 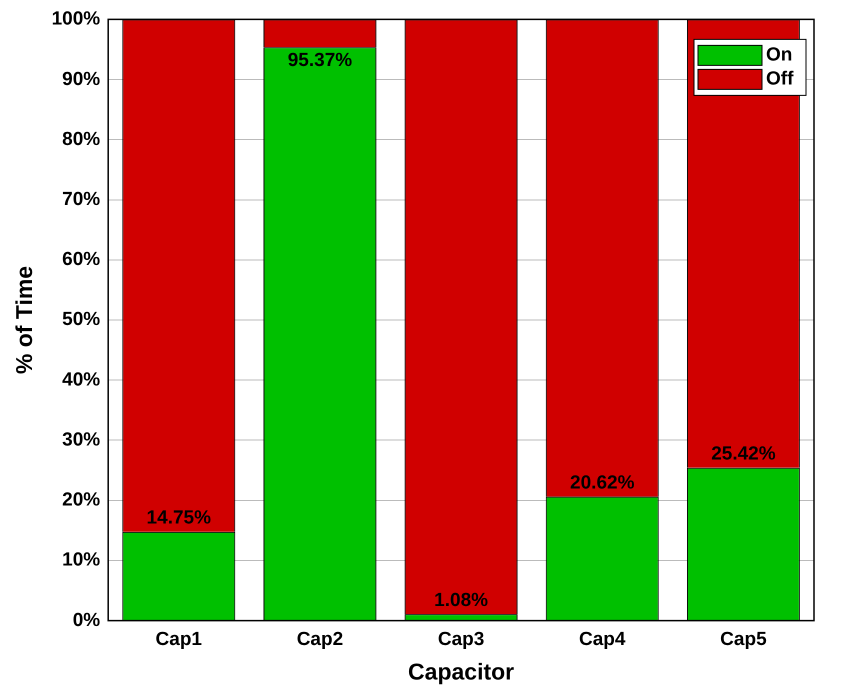 What do you see at coordinates (320, 639) in the screenshot?
I see `x-tick-label: Cap2` at bounding box center [320, 639].